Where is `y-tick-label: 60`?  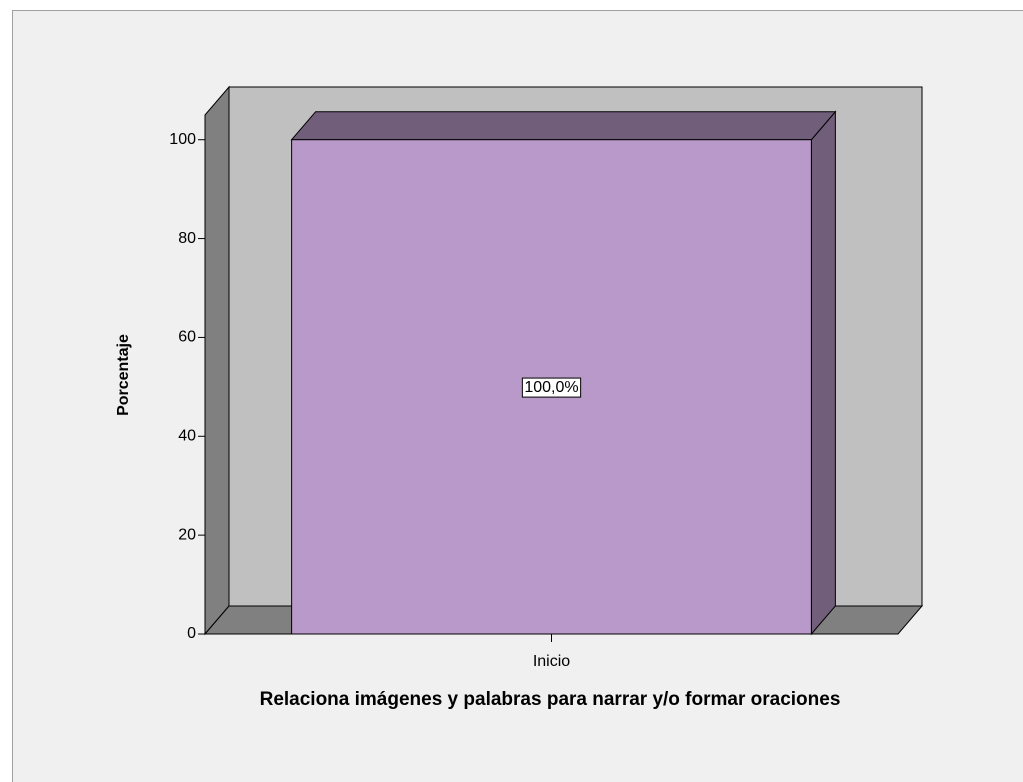
y-tick-label: 60 is located at coordinates (187, 337).